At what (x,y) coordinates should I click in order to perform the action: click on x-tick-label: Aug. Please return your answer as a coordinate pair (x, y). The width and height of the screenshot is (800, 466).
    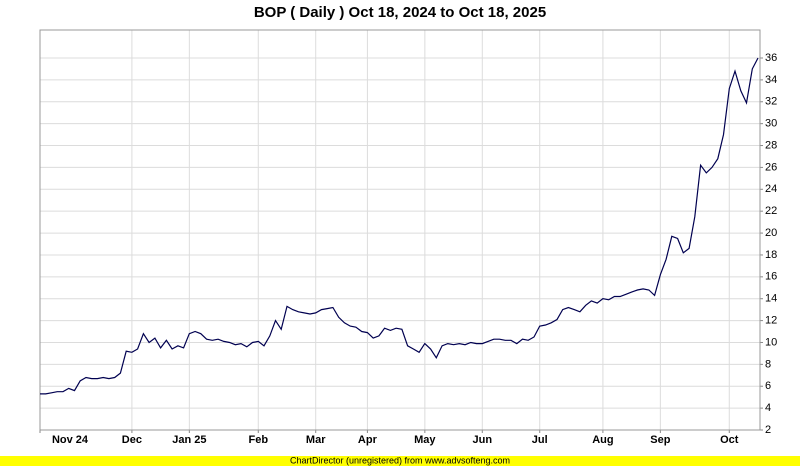
    Looking at the image, I should click on (602, 440).